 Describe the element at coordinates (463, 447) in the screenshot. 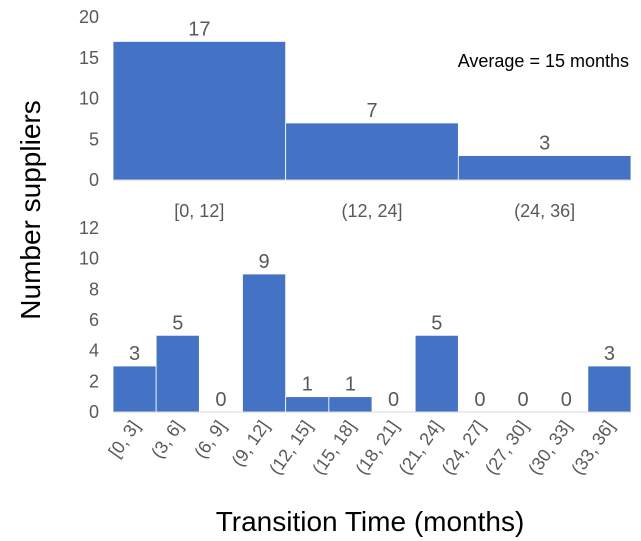

I see `x-tick-label: (24, 27]` at that location.